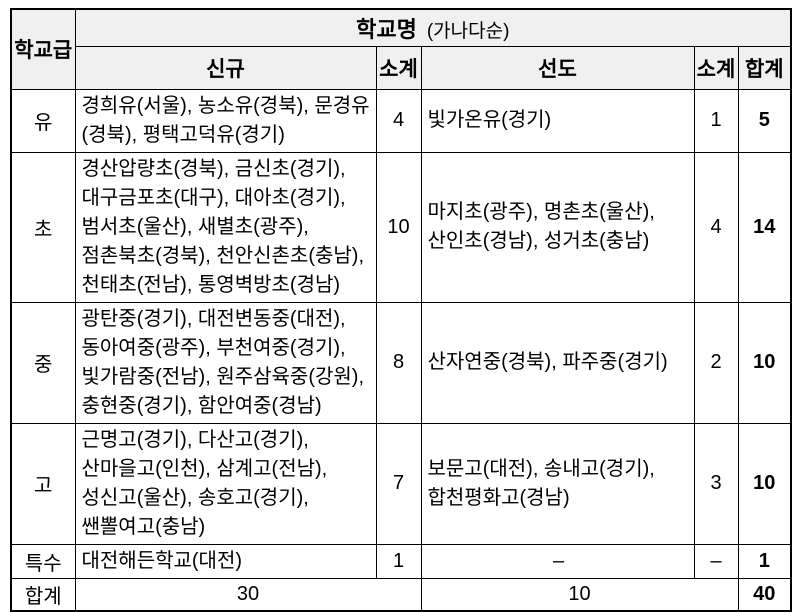  I want to click on header-subtotal-leading: 소계, so click(716, 67).